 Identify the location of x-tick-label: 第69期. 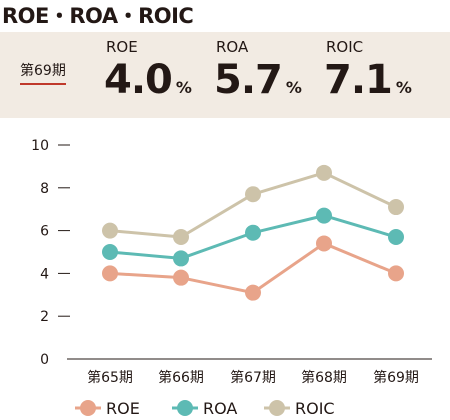
(396, 377).